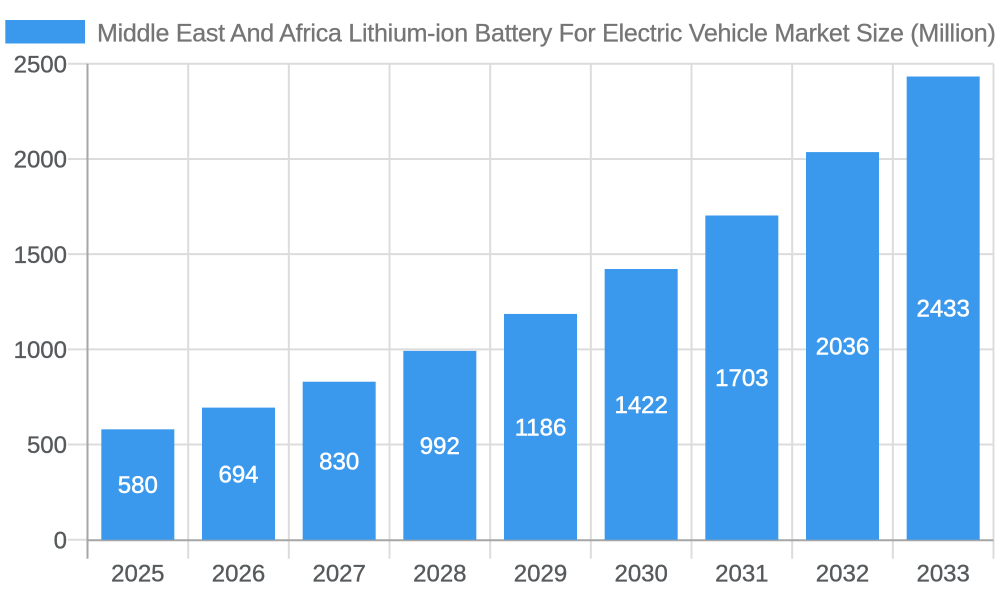 The image size is (1000, 605). I want to click on svg-text: 2433, so click(942, 309).